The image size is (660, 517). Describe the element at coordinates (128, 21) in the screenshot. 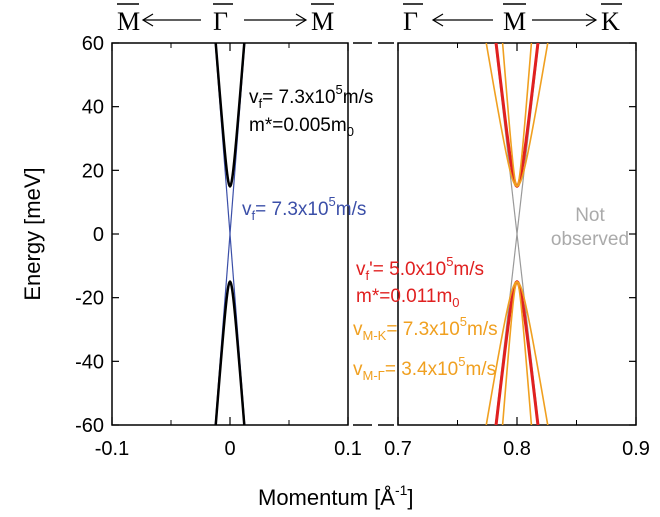

I see `top-label-left-M: M` at that location.